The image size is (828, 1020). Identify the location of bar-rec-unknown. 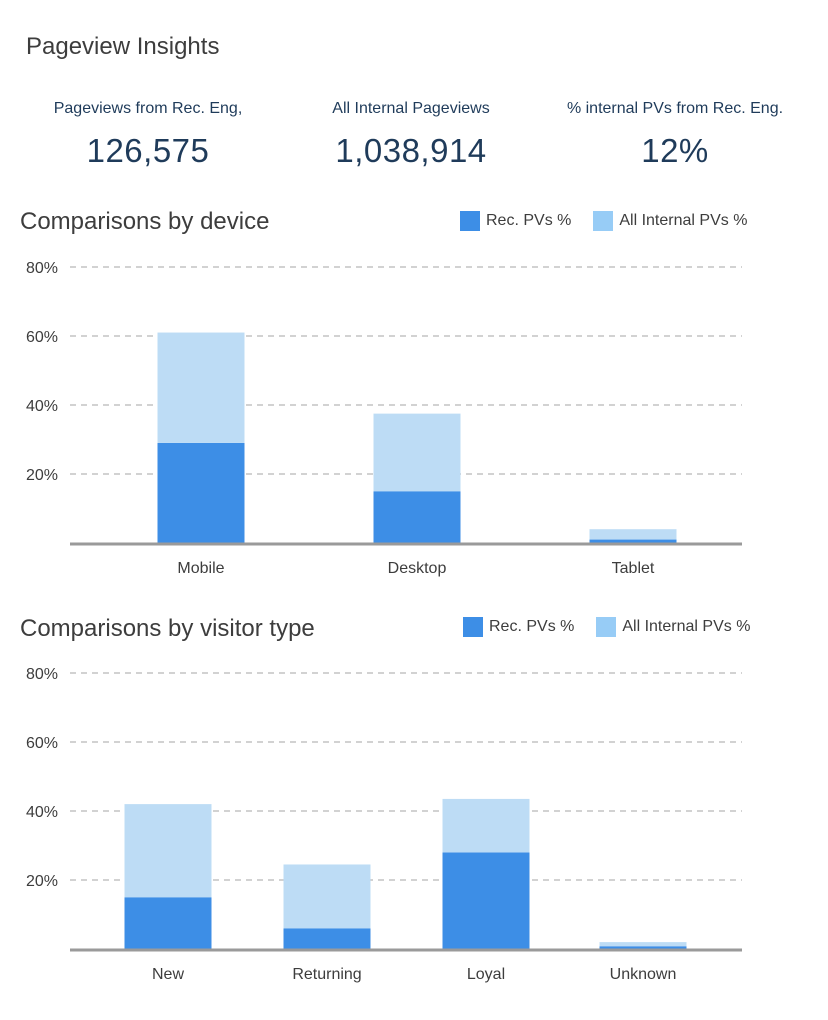
(643, 947).